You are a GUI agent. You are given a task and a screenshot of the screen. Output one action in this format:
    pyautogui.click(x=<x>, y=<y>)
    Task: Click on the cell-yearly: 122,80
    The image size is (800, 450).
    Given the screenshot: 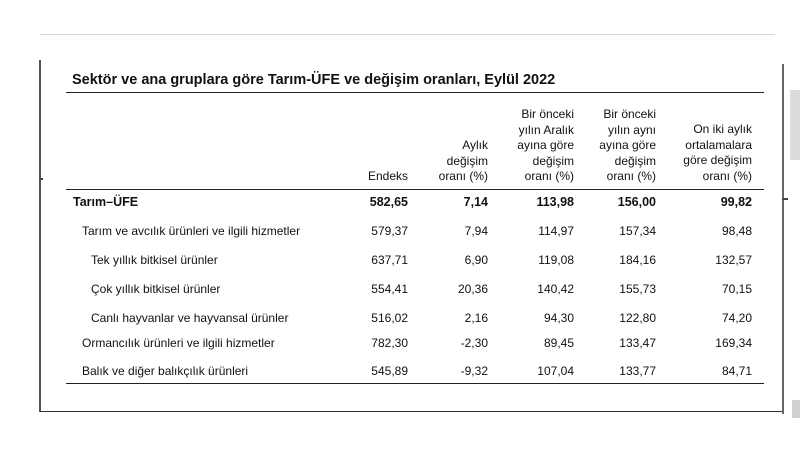 What is the action you would take?
    pyautogui.click(x=637, y=318)
    